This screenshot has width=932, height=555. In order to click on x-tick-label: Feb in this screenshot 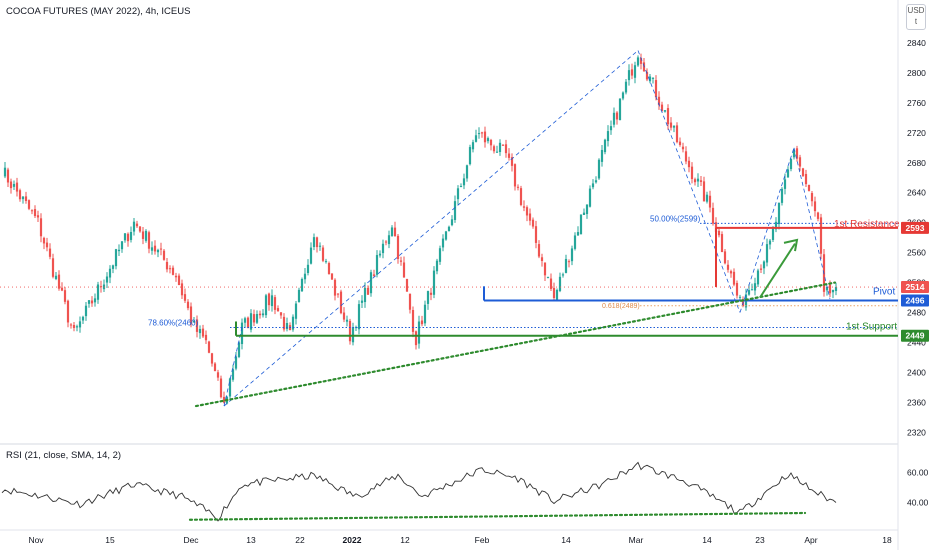, I will do `click(482, 540)`.